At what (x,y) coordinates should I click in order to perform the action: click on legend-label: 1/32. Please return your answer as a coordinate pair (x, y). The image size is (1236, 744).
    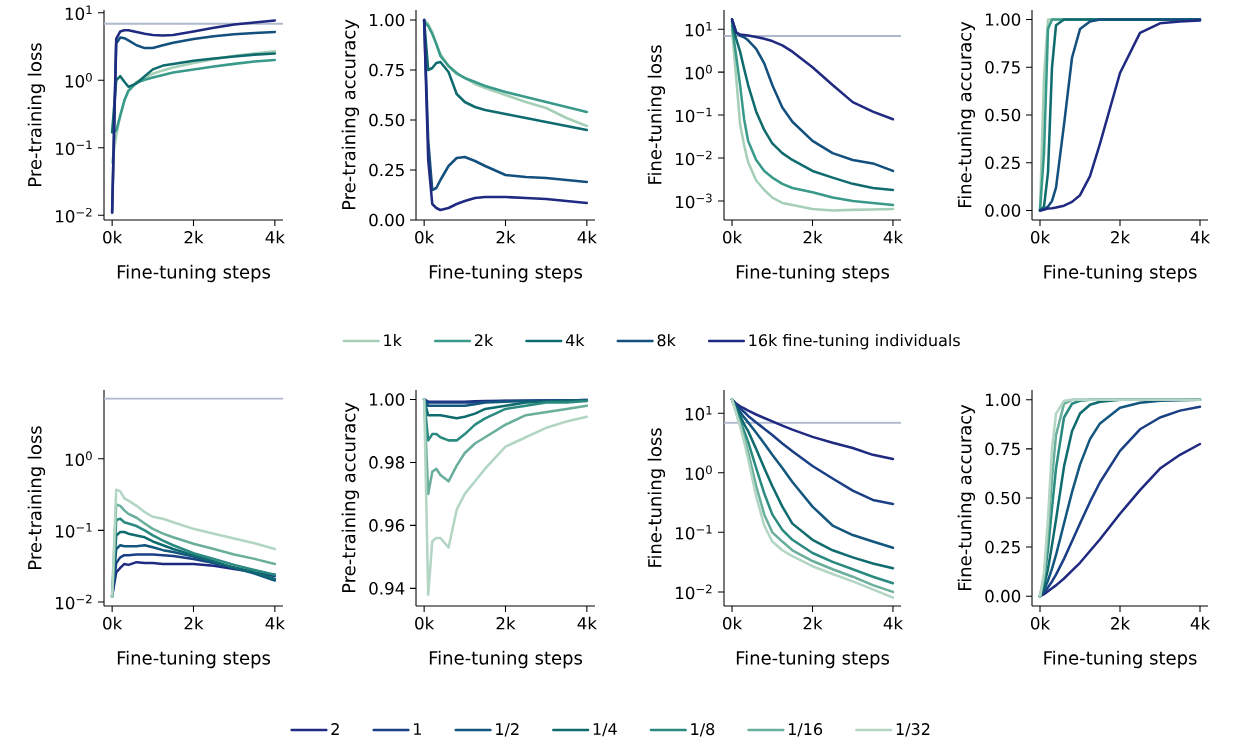
    Looking at the image, I should click on (913, 730).